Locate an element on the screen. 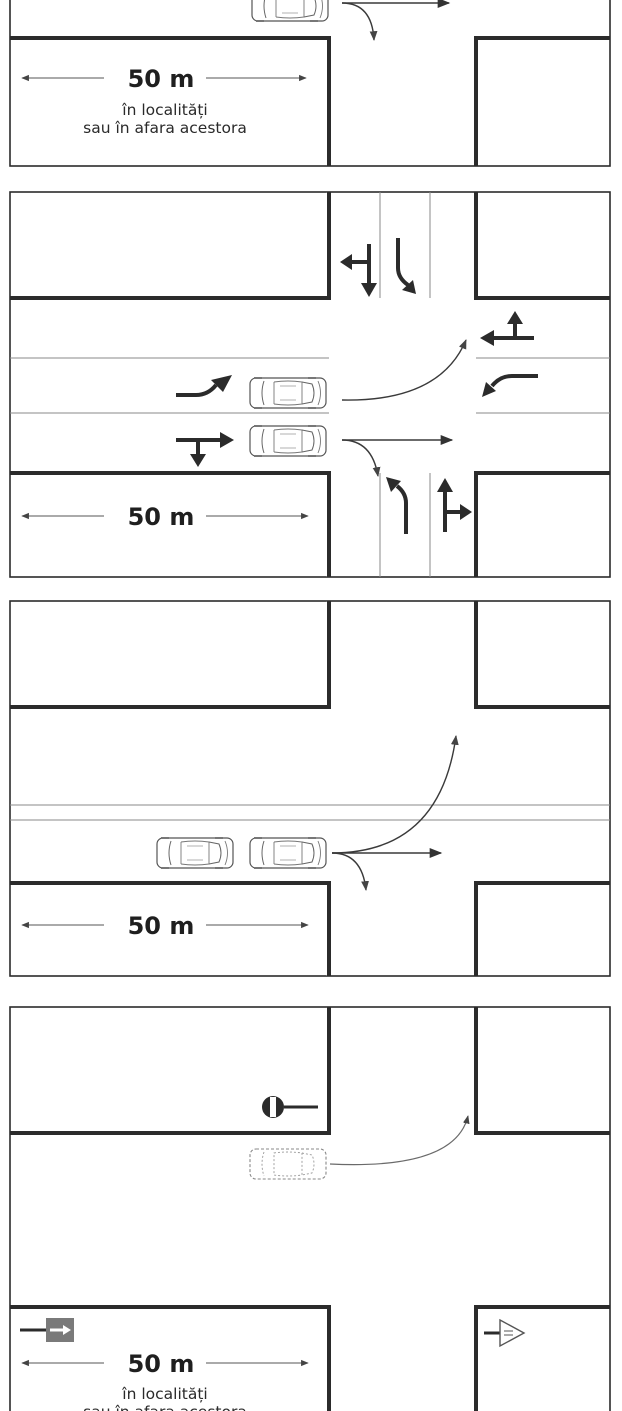 Image resolution: width=622 pixels, height=1411 pixels. panel-2-block-bottom-left is located at coordinates (170, 524).